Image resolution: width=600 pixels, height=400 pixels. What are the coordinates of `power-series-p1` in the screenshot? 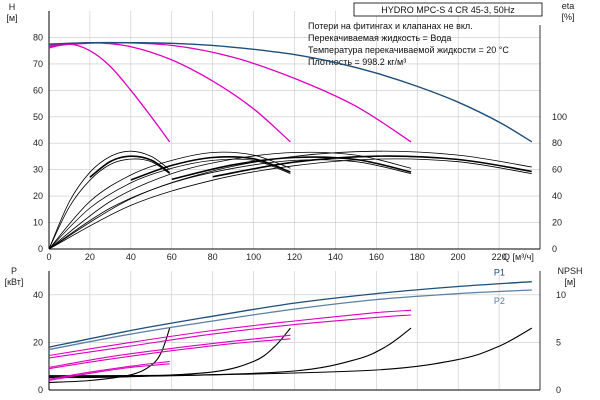 It's located at (290, 314).